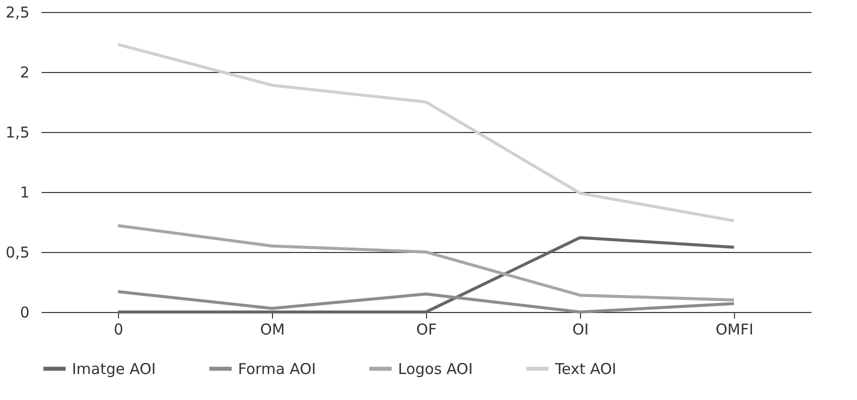 The width and height of the screenshot is (857, 400). What do you see at coordinates (277, 369) in the screenshot?
I see `legend-label: Forma AOI` at bounding box center [277, 369].